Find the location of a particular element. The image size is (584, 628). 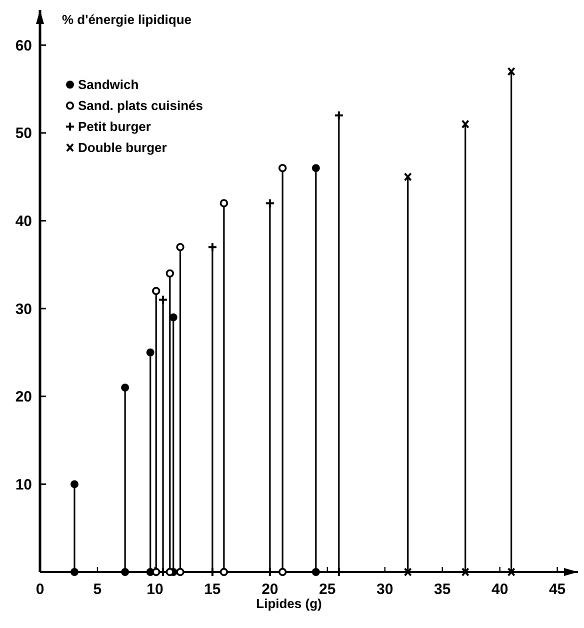

legend-label: Double burger is located at coordinates (122, 148).